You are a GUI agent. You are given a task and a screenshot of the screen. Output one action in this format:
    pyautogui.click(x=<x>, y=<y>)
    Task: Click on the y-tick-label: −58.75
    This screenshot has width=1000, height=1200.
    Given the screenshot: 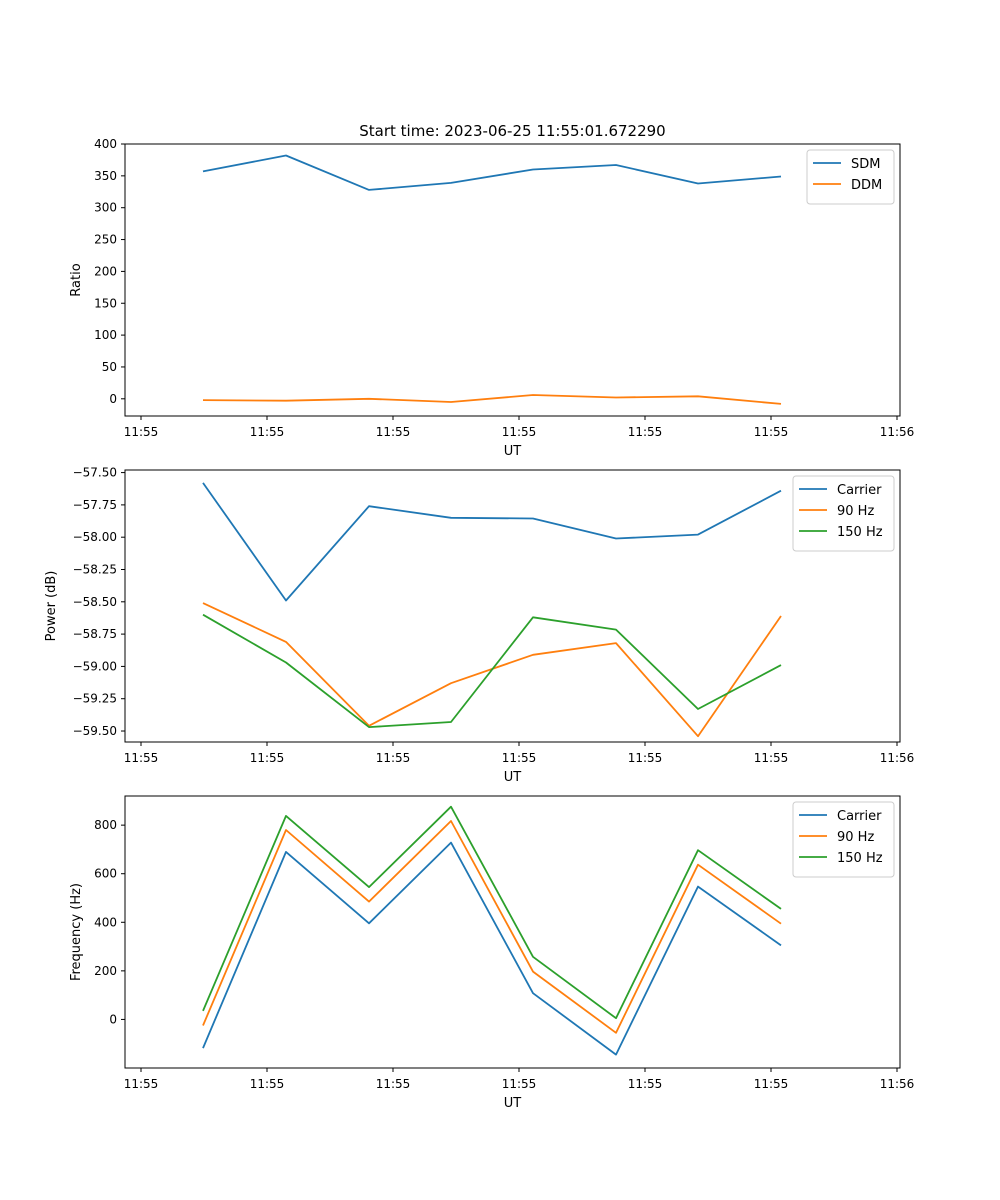 What is the action you would take?
    pyautogui.click(x=95, y=634)
    